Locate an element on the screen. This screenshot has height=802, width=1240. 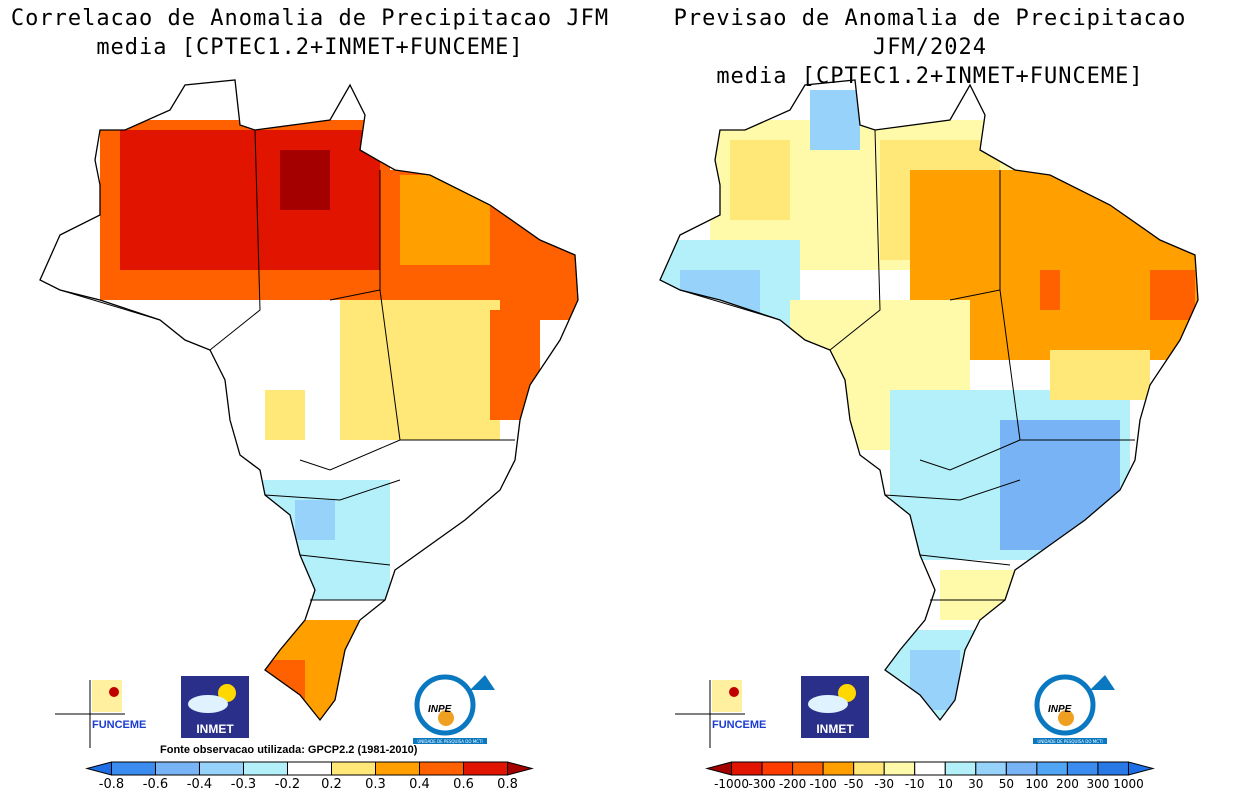
colorbar-tick-label: -200 is located at coordinates (792, 784).